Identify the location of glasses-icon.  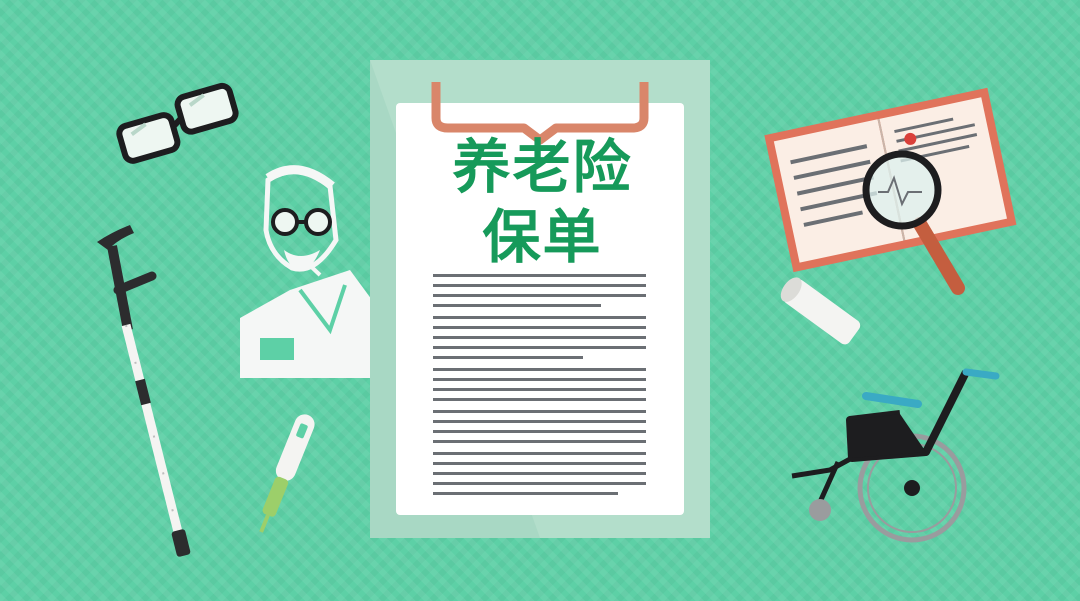
(177, 123).